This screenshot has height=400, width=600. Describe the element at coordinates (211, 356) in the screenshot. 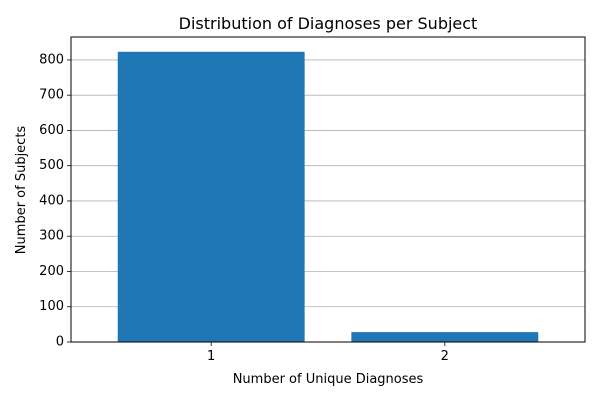

I see `x-tick-label: 1` at that location.